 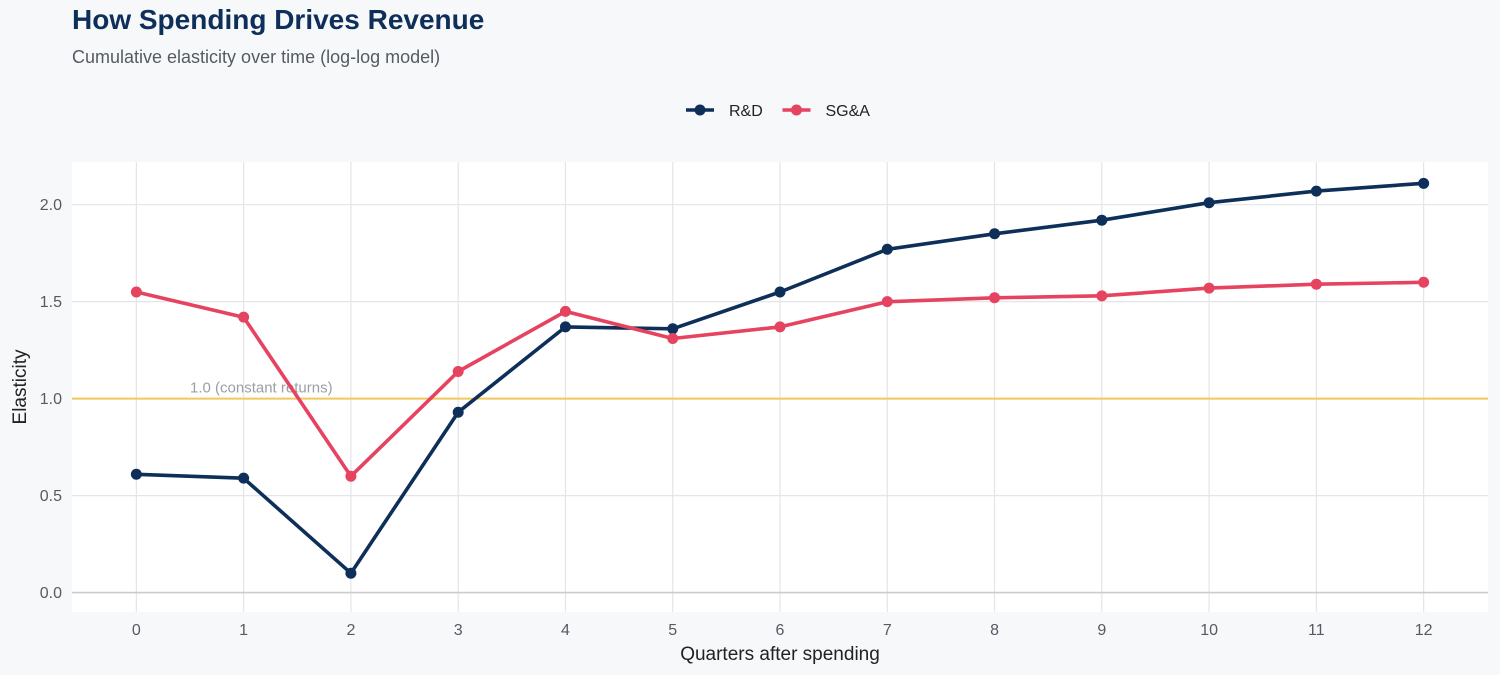 I want to click on legend: R&D SG&A, so click(x=778, y=111).